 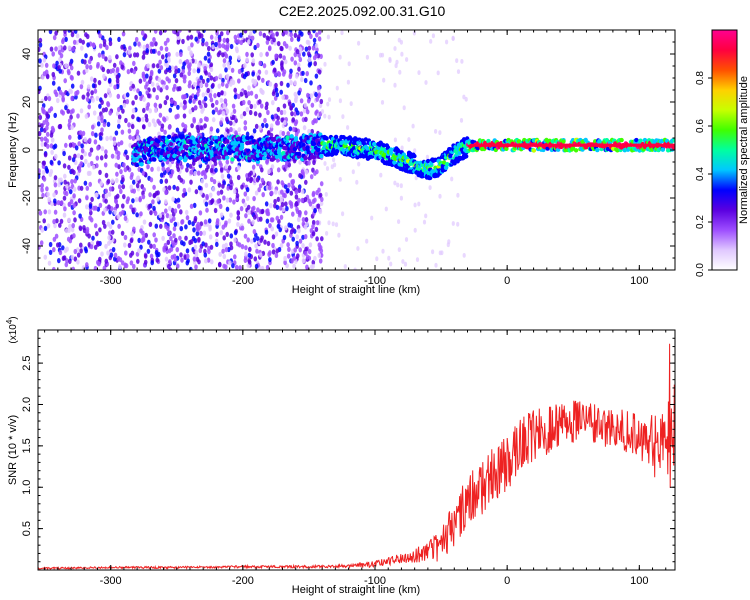 I want to click on x-tick-label: -100, so click(x=375, y=581).